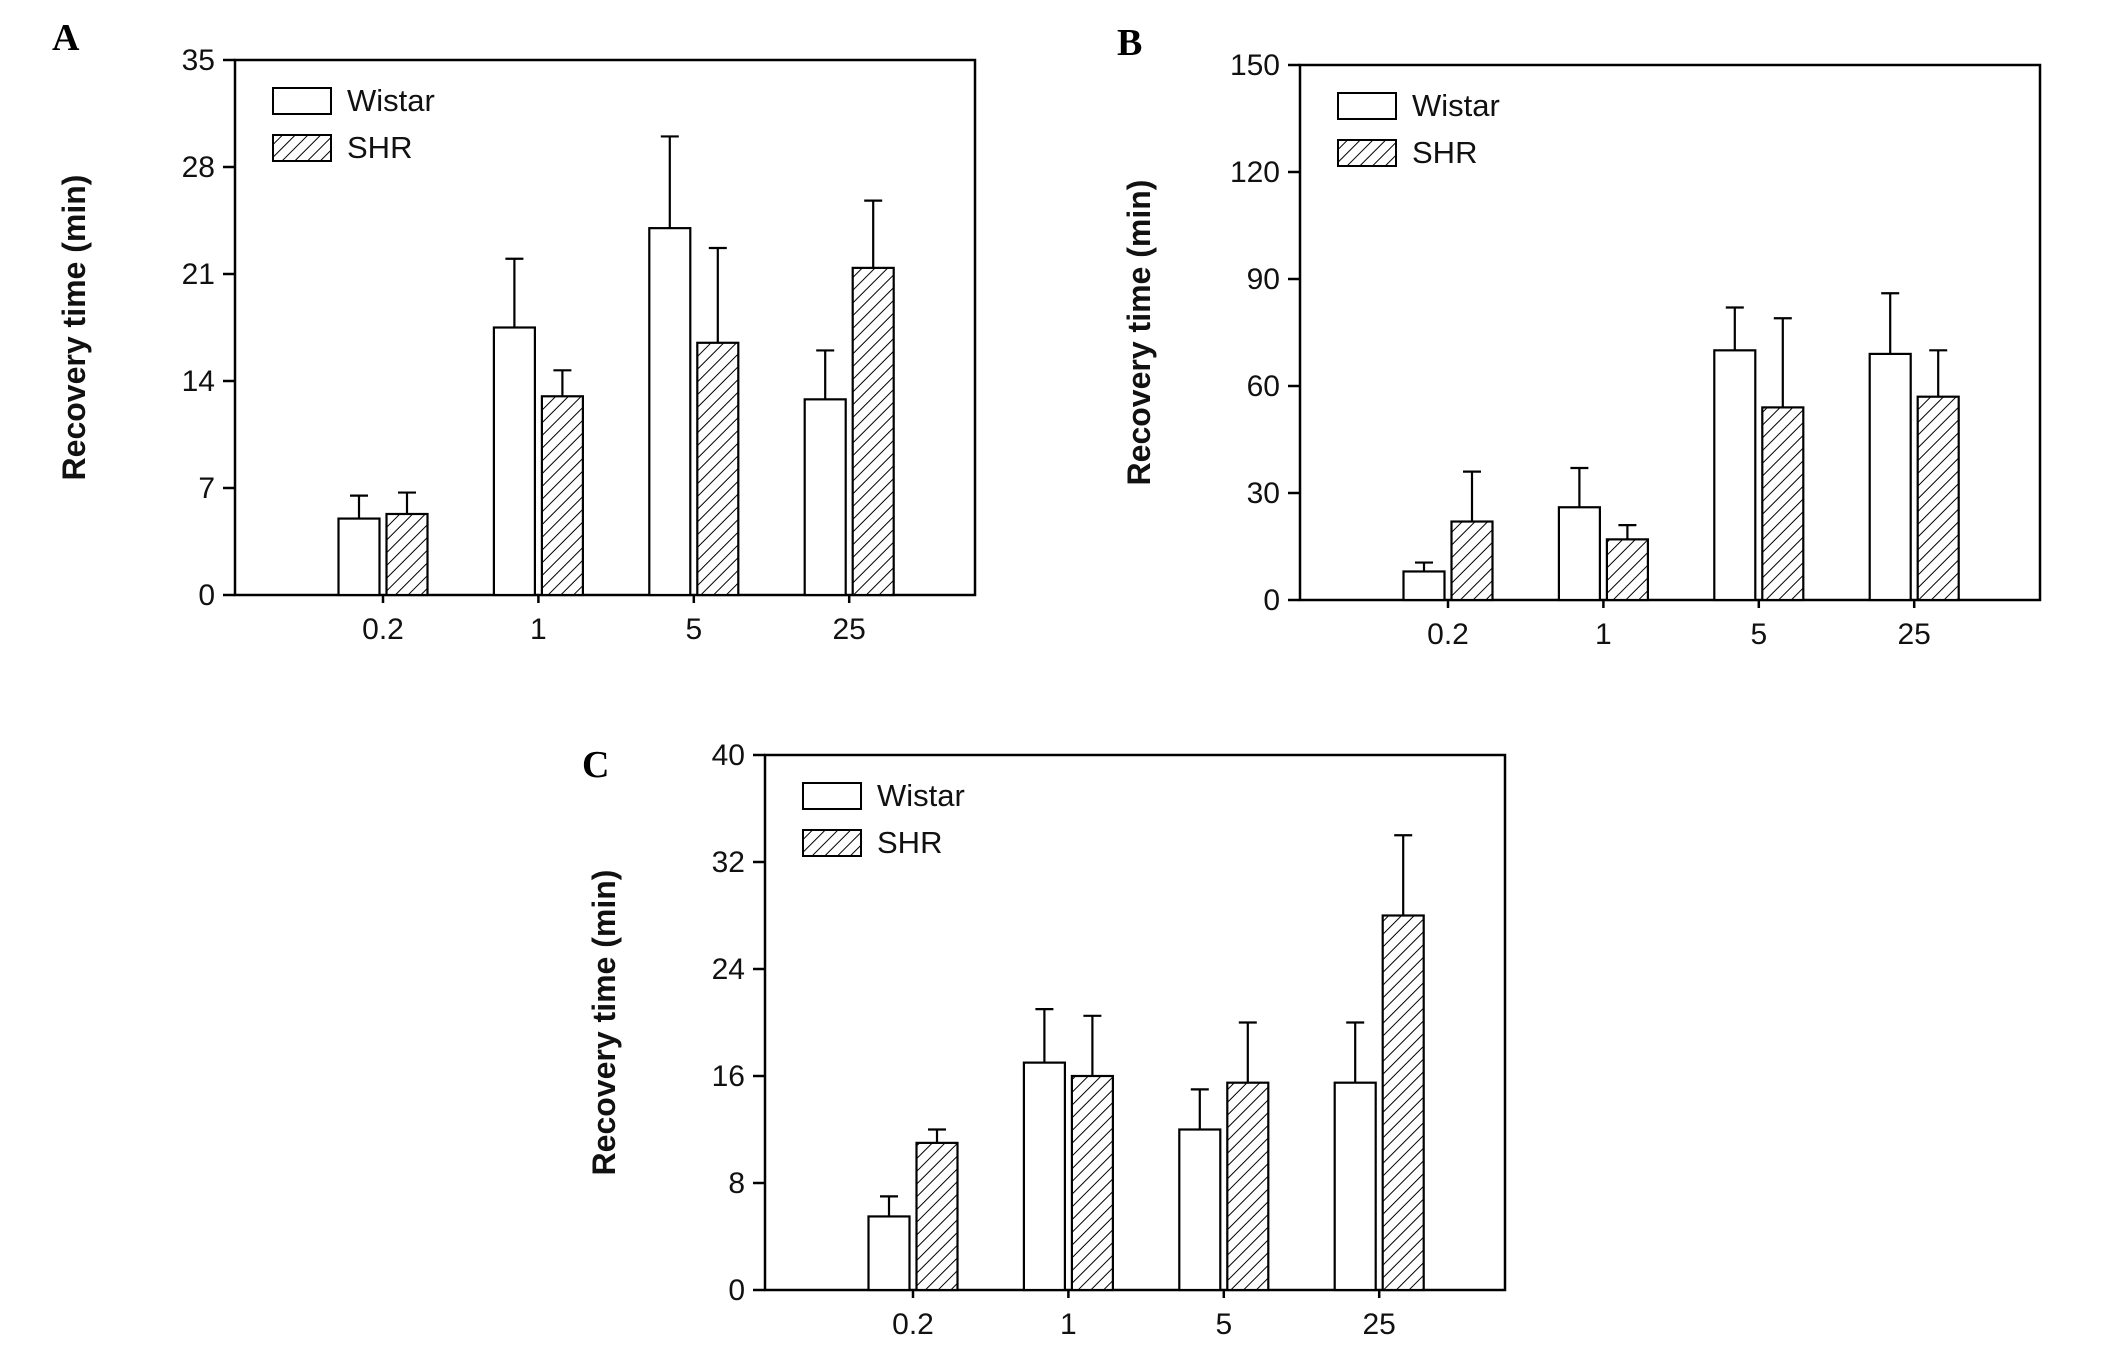 The height and width of the screenshot is (1348, 2126). I want to click on y-tick-label: 90, so click(1263, 279).